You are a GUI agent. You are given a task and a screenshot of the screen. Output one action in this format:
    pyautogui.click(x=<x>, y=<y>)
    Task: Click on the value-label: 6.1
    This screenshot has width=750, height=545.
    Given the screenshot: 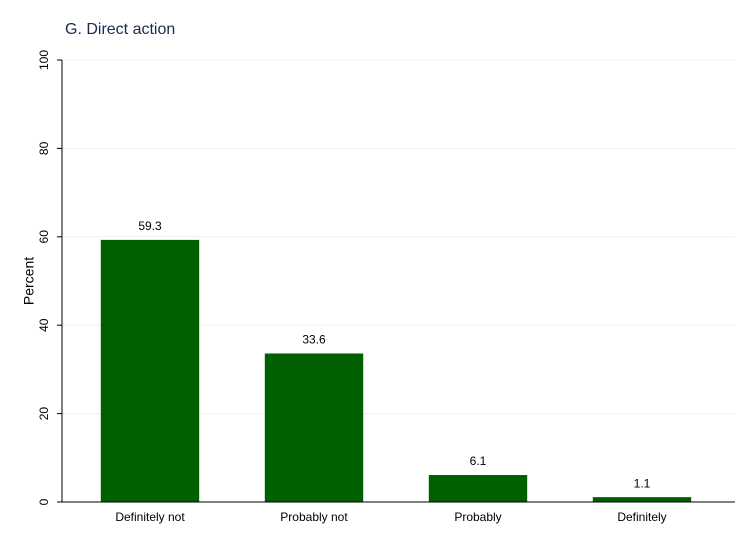 What is the action you would take?
    pyautogui.click(x=478, y=461)
    